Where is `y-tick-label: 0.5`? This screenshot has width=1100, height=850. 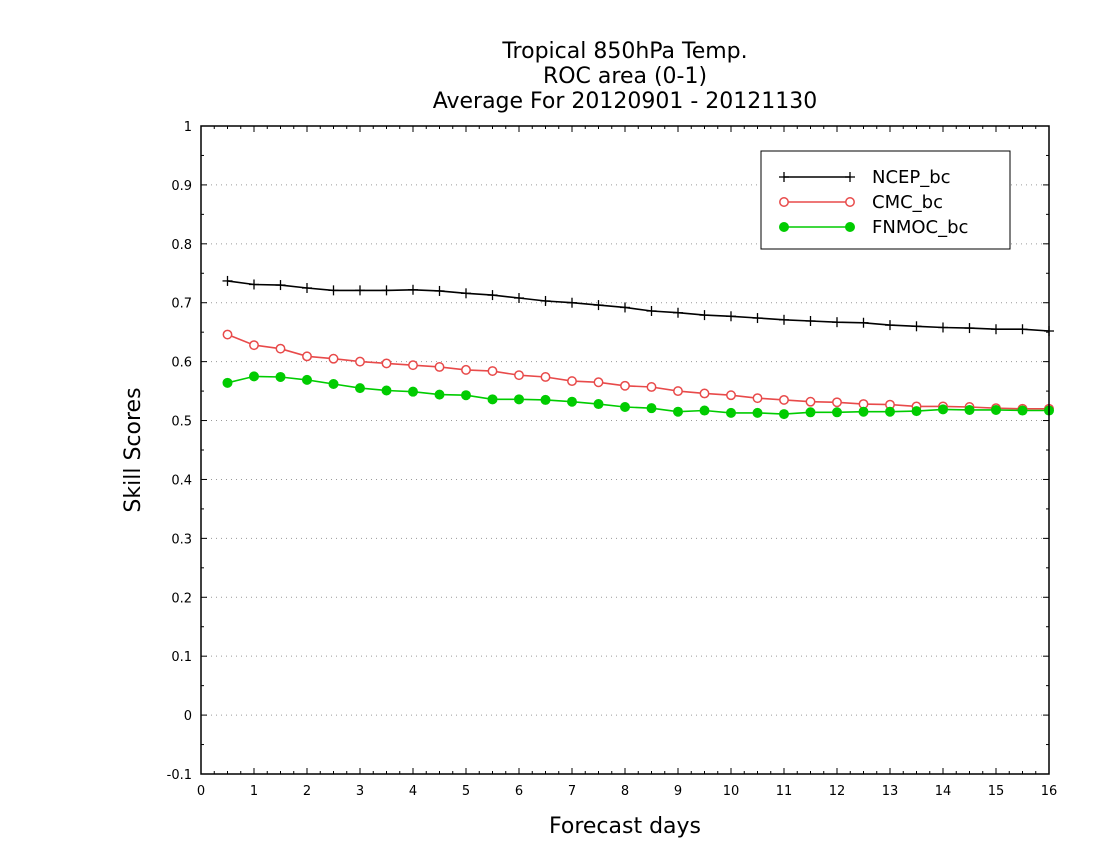 y-tick-label: 0.5 is located at coordinates (181, 422).